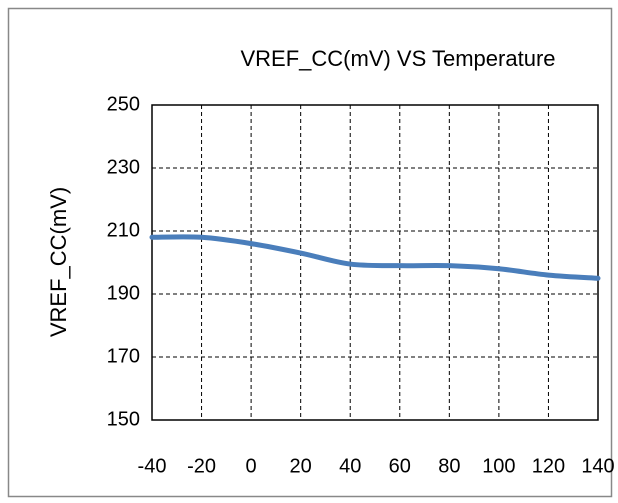  What do you see at coordinates (350, 466) in the screenshot?
I see `x-tick-label: 40` at bounding box center [350, 466].